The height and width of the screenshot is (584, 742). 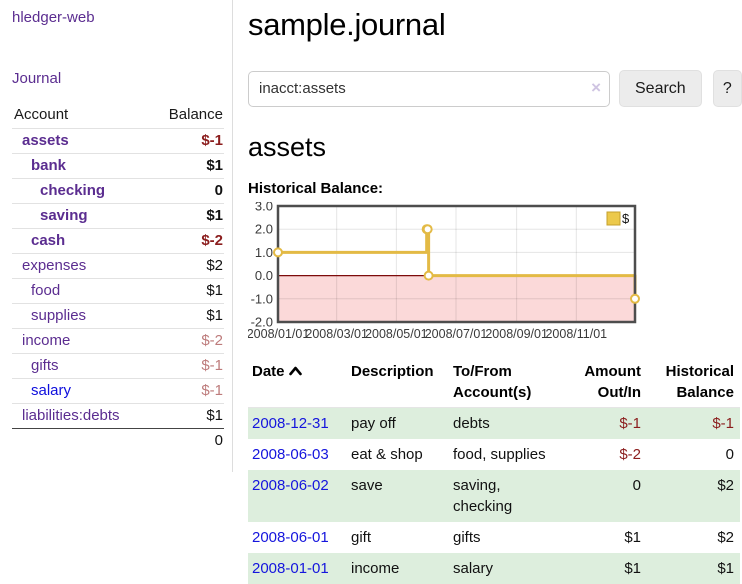 What do you see at coordinates (195, 114) in the screenshot?
I see `accounts-header-balance: Balance` at bounding box center [195, 114].